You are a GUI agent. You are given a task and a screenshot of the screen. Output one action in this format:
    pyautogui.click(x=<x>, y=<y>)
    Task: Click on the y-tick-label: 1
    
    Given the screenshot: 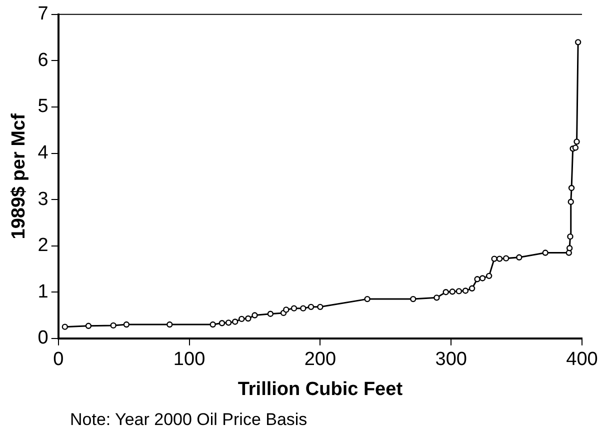 What is the action you would take?
    pyautogui.click(x=43, y=291)
    